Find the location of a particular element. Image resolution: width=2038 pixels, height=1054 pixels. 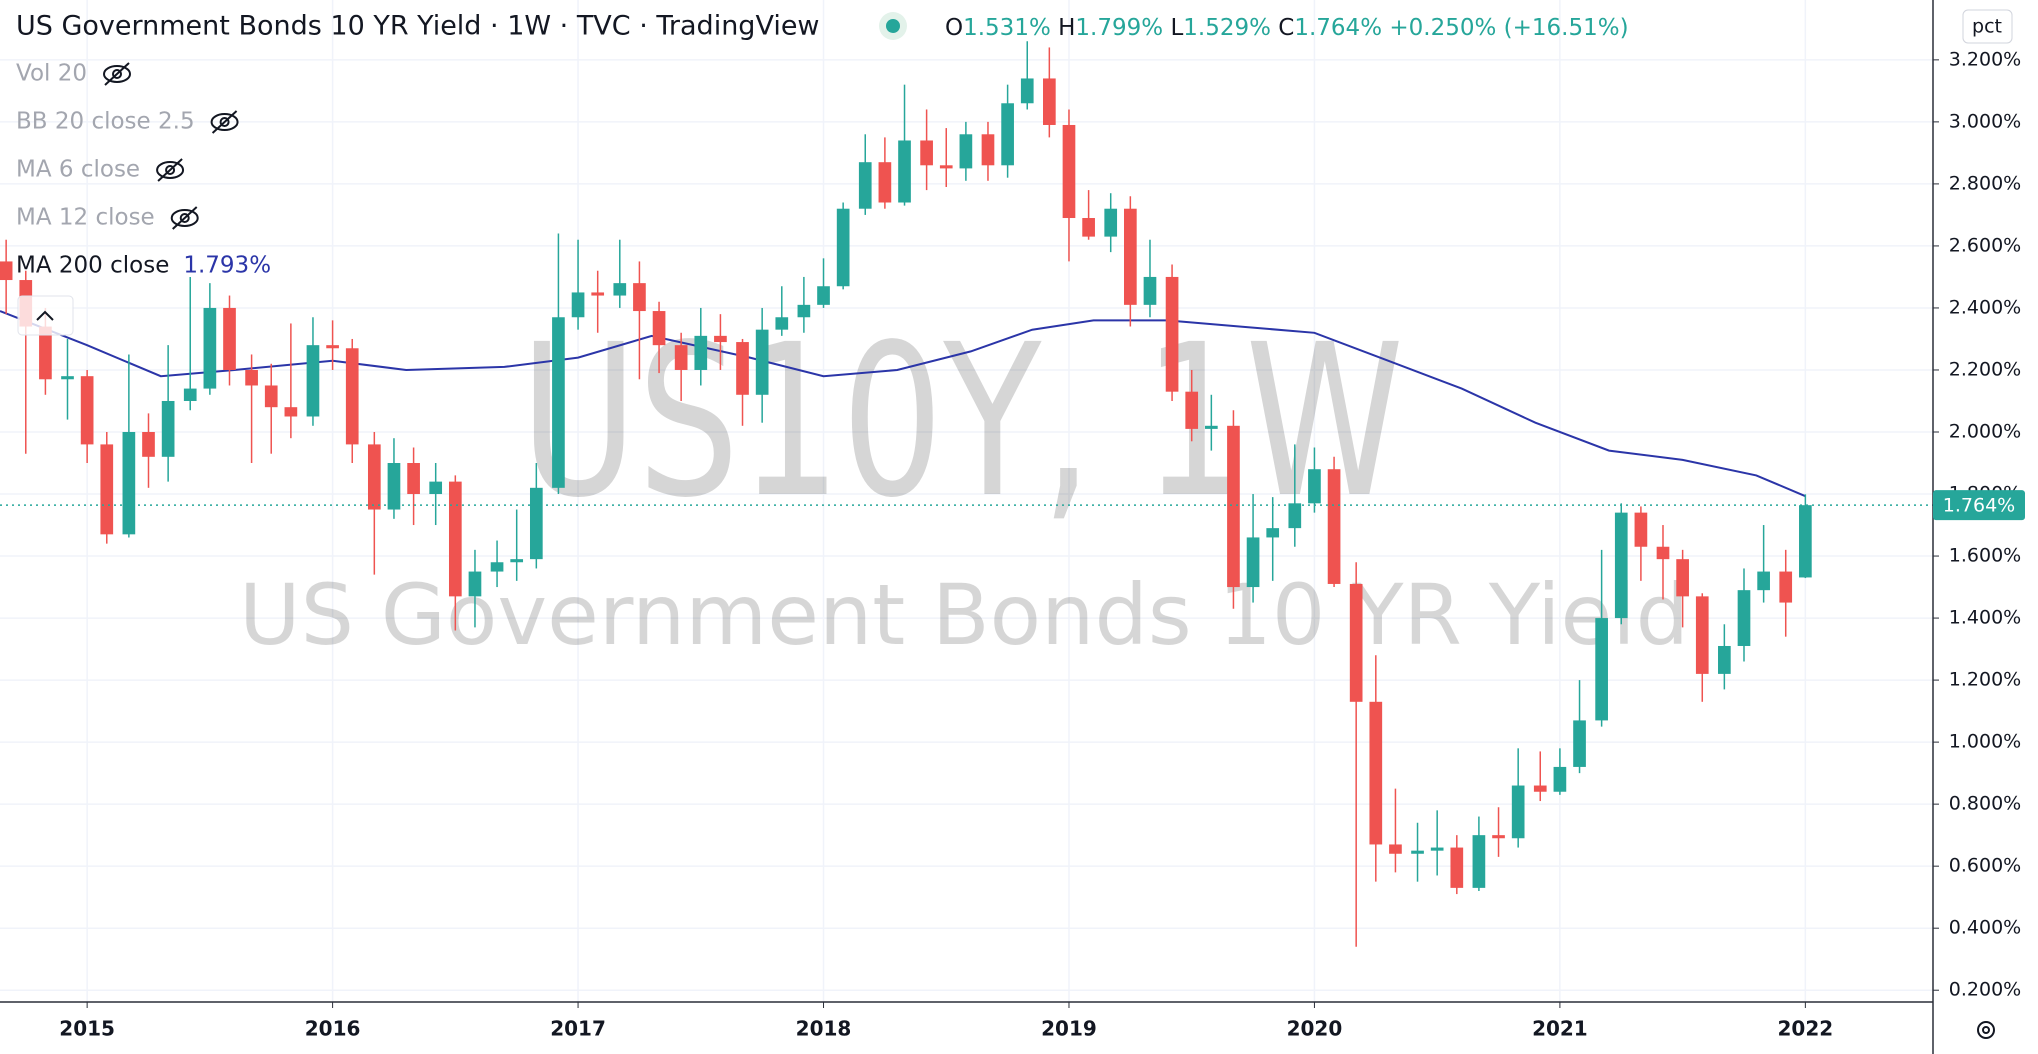

indicator-name: MA 6 close is located at coordinates (78, 170).